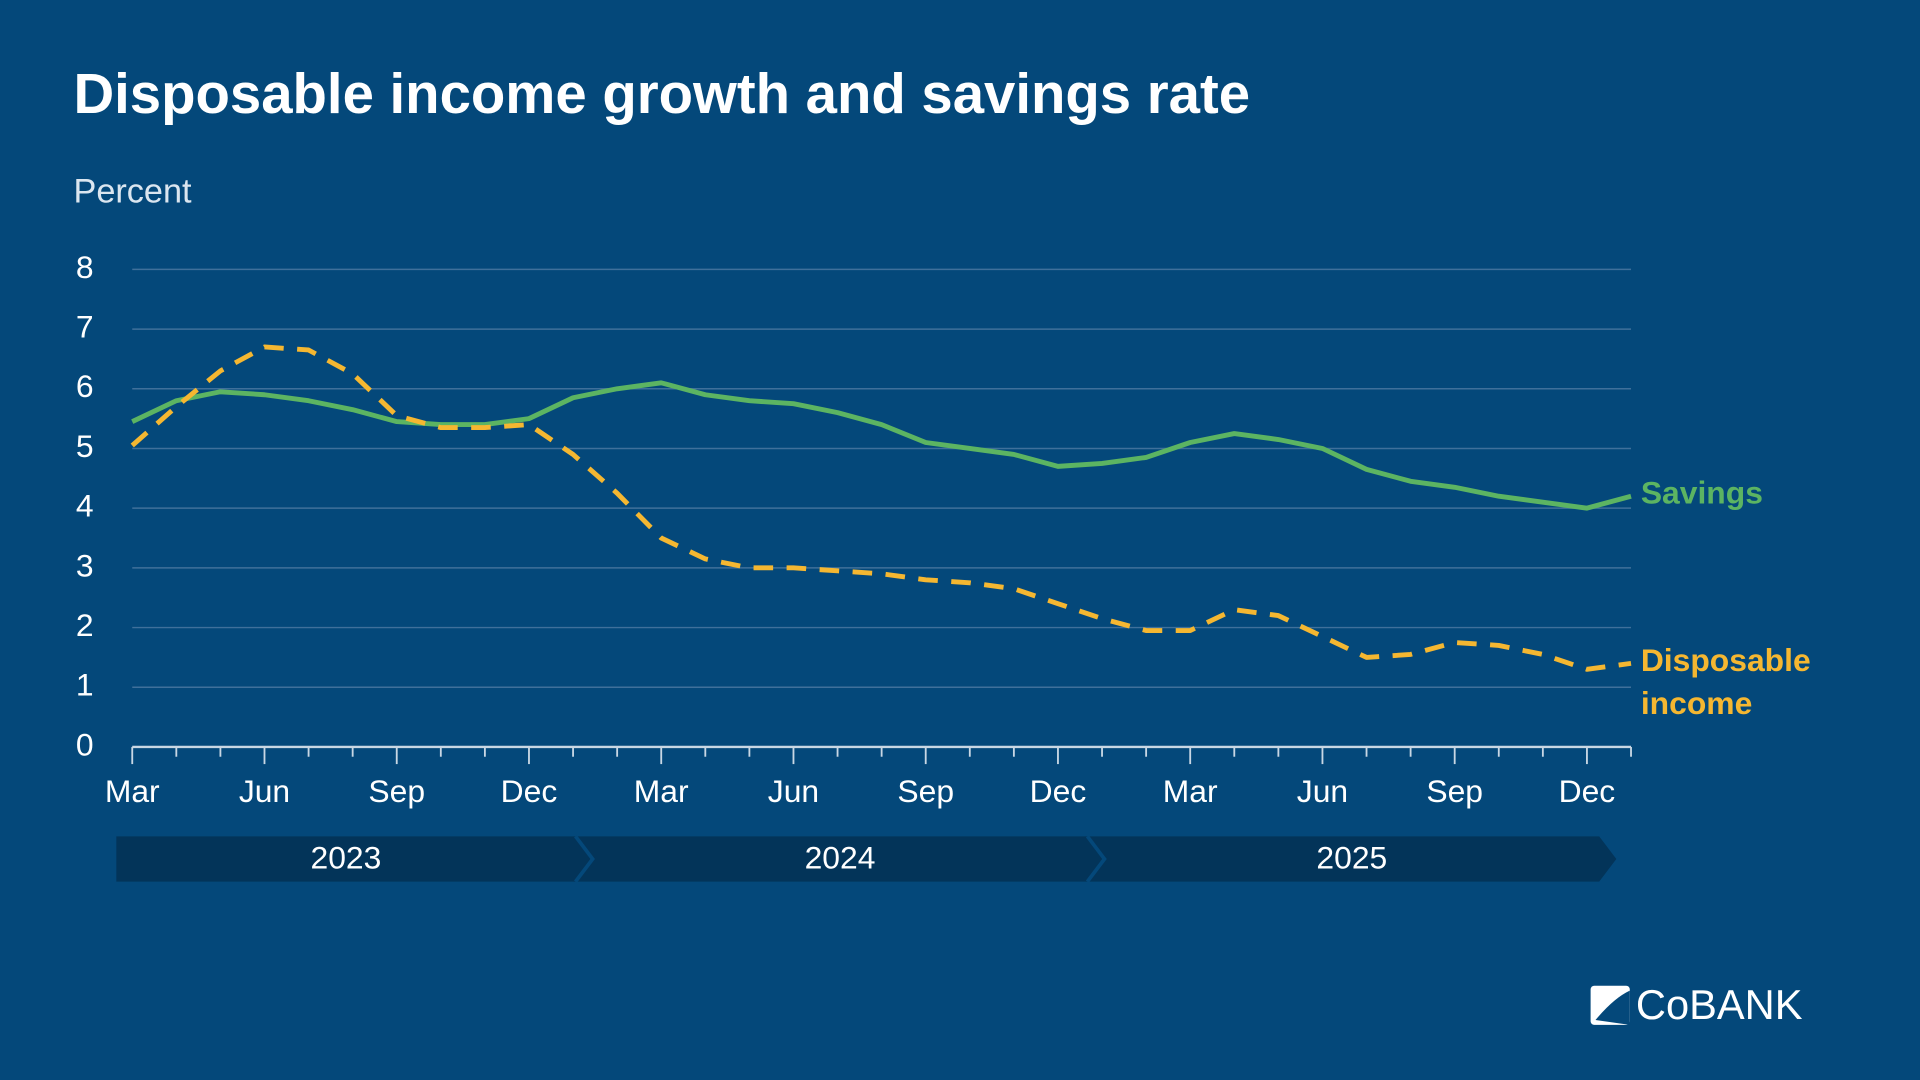  I want to click on series-label-box: Savings, so click(1701, 492).